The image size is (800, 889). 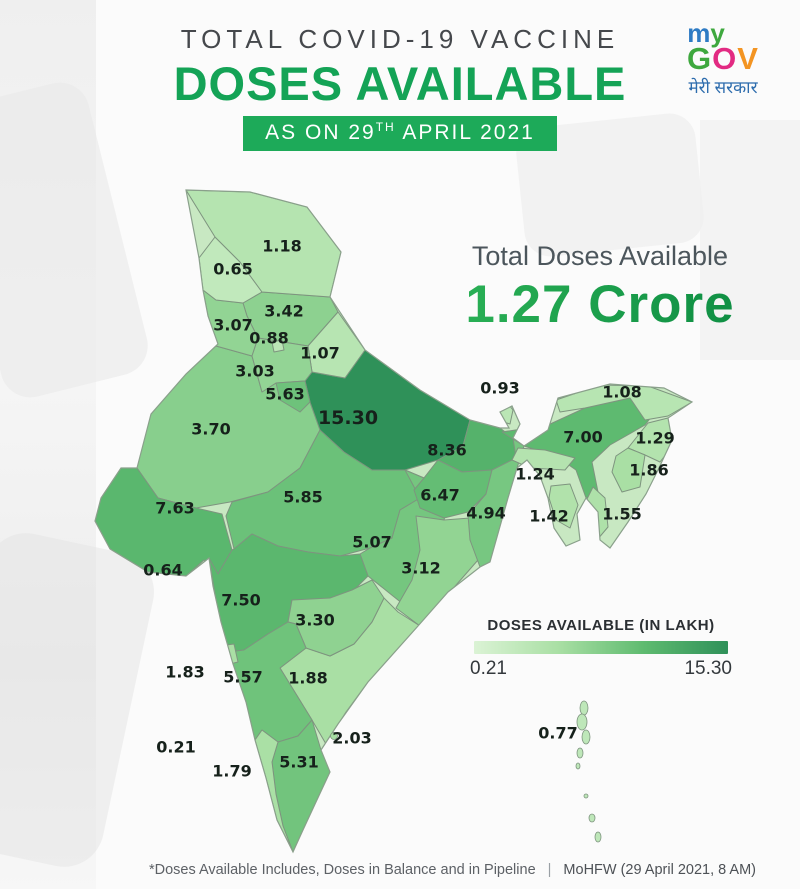 What do you see at coordinates (400, 39) in the screenshot?
I see `page-title-line1: TOTAL COVID-19 VACCINE` at bounding box center [400, 39].